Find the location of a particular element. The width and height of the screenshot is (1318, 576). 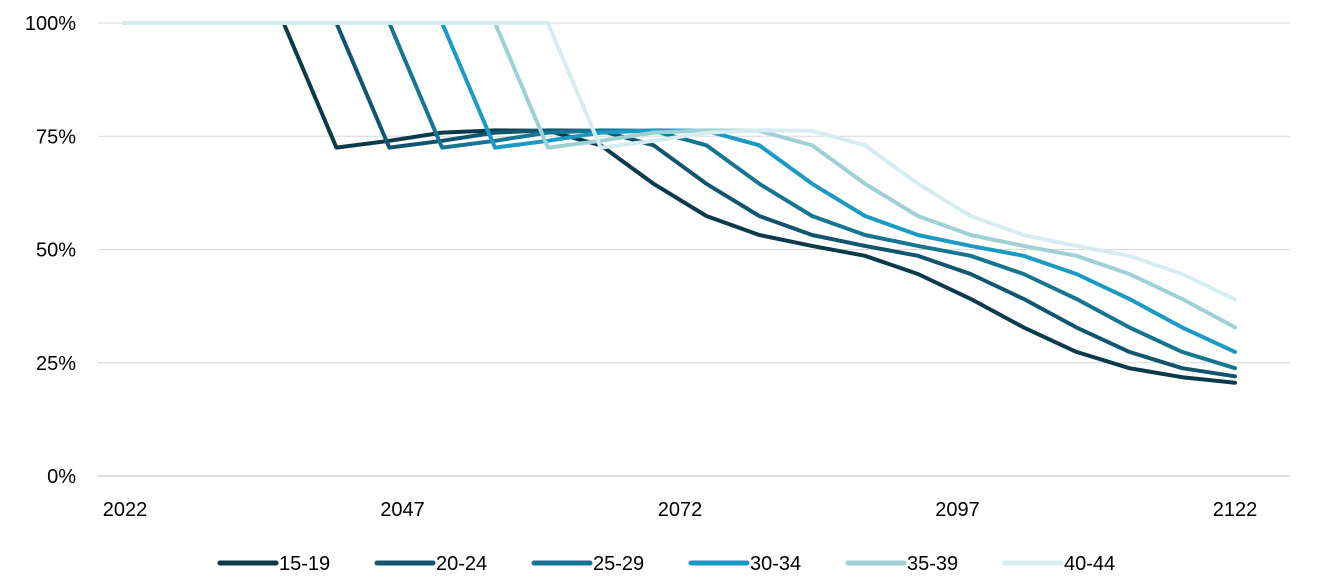

y-tick-label: 0% is located at coordinates (61, 477).